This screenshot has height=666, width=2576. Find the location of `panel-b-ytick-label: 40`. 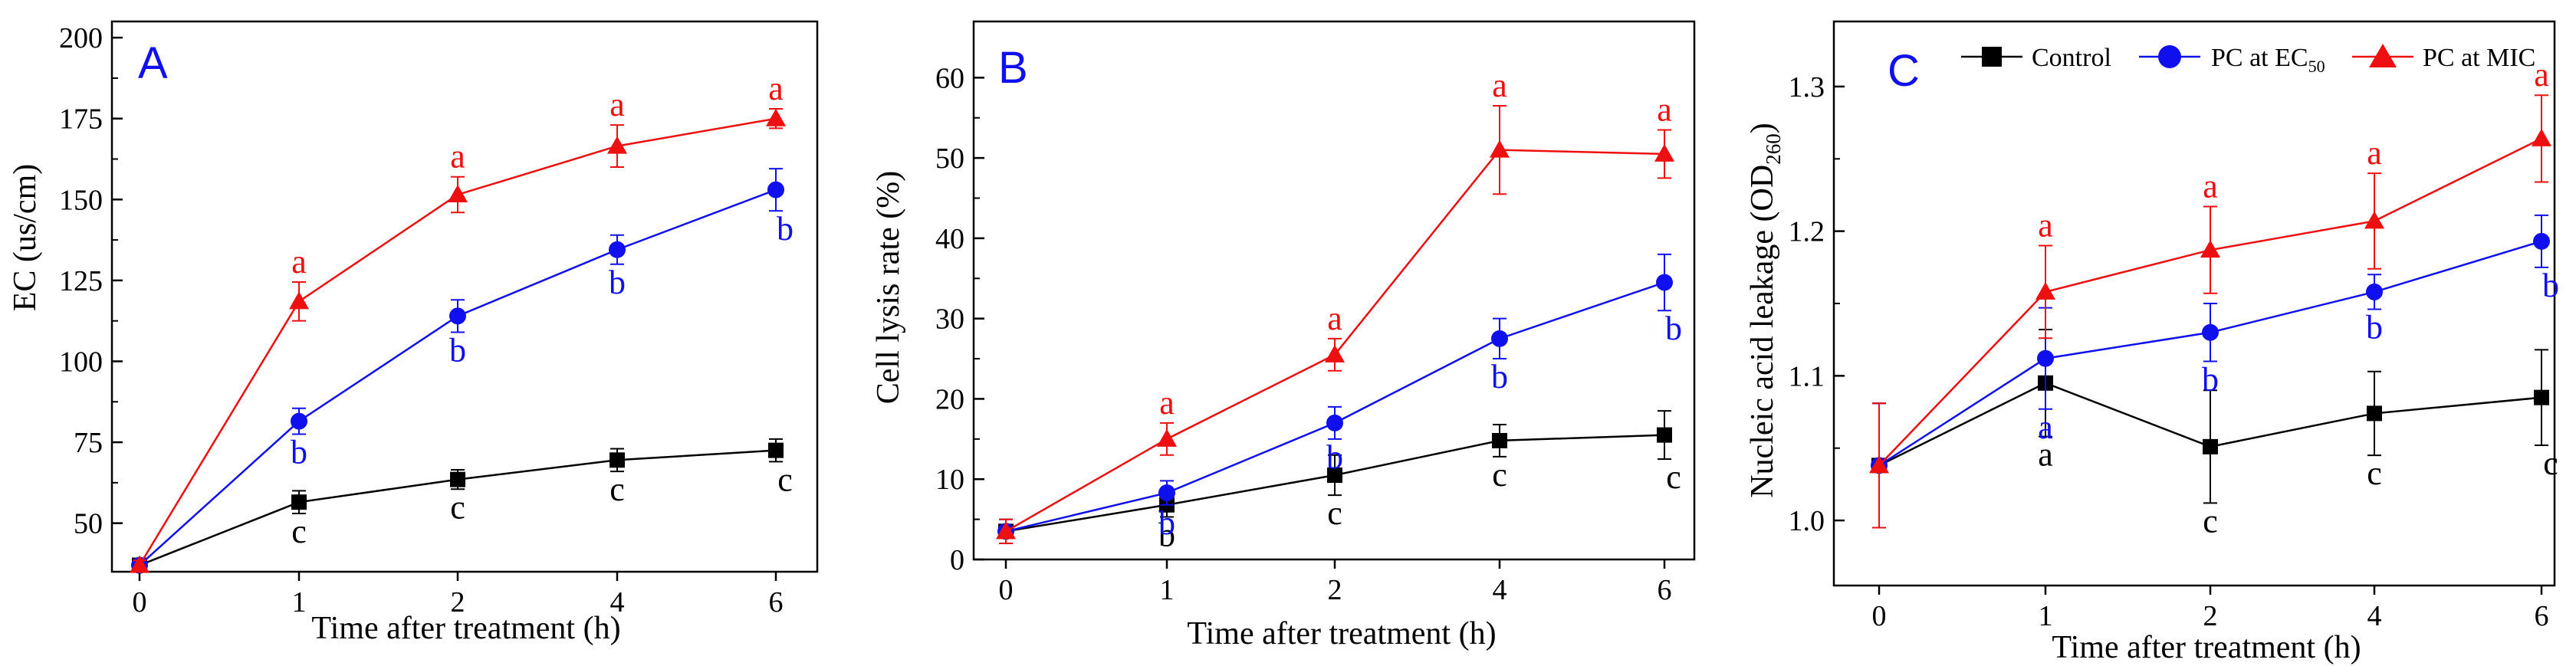

panel-b-ytick-label: 40 is located at coordinates (950, 239).